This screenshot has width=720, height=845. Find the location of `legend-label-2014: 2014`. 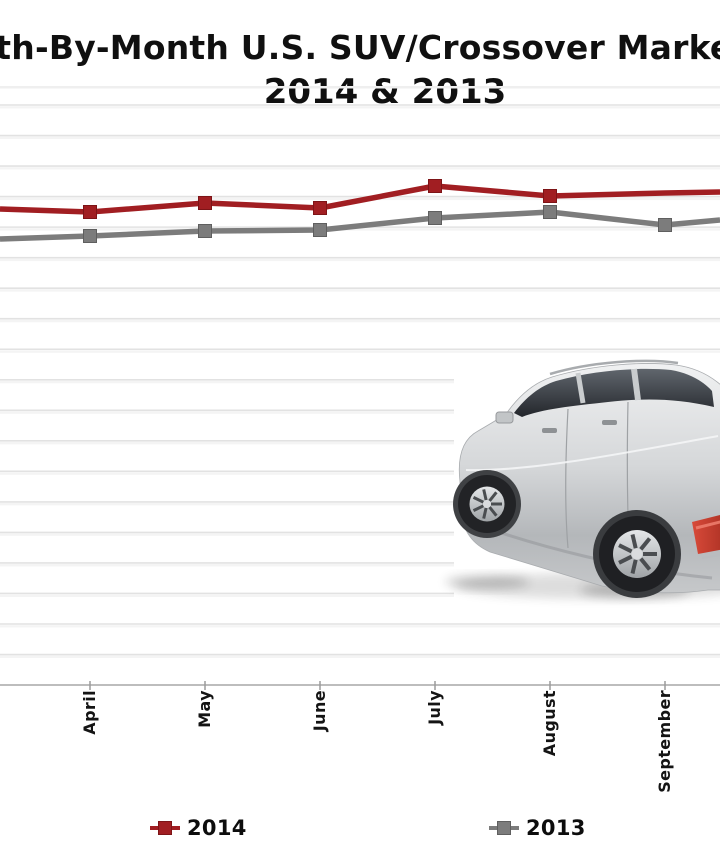

legend-label-2014: 2014 is located at coordinates (217, 828).